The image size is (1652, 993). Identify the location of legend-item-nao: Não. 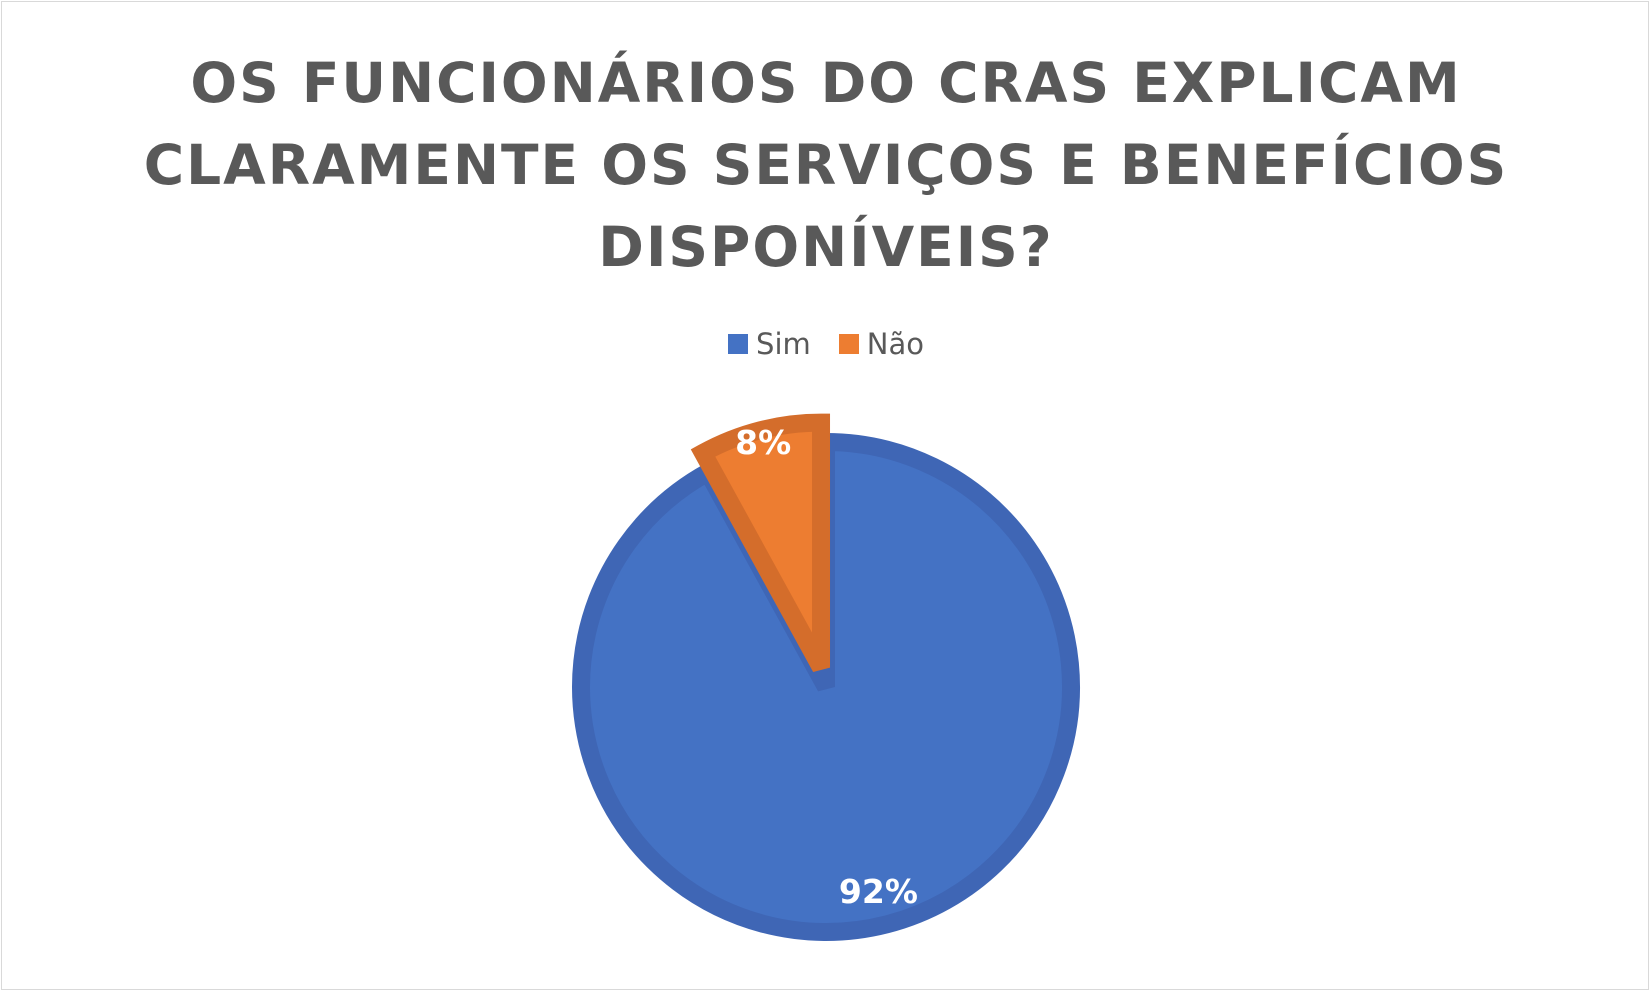
(881, 344).